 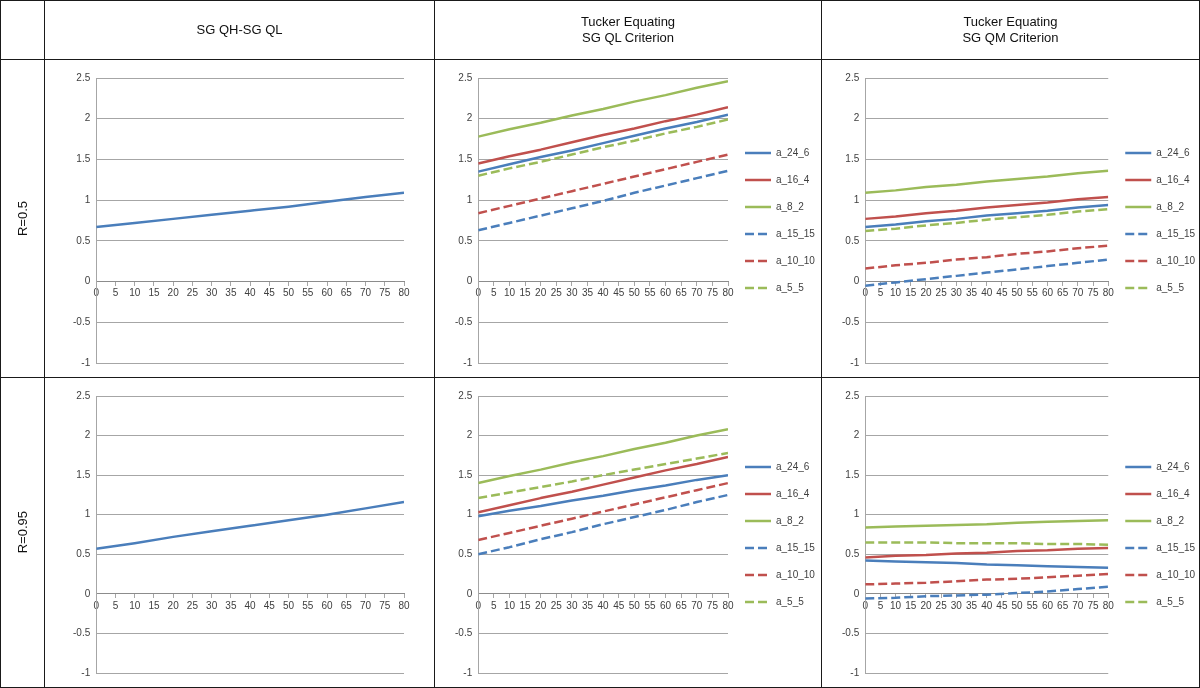 What do you see at coordinates (793, 152) in the screenshot?
I see `legend-label: a_24_6` at bounding box center [793, 152].